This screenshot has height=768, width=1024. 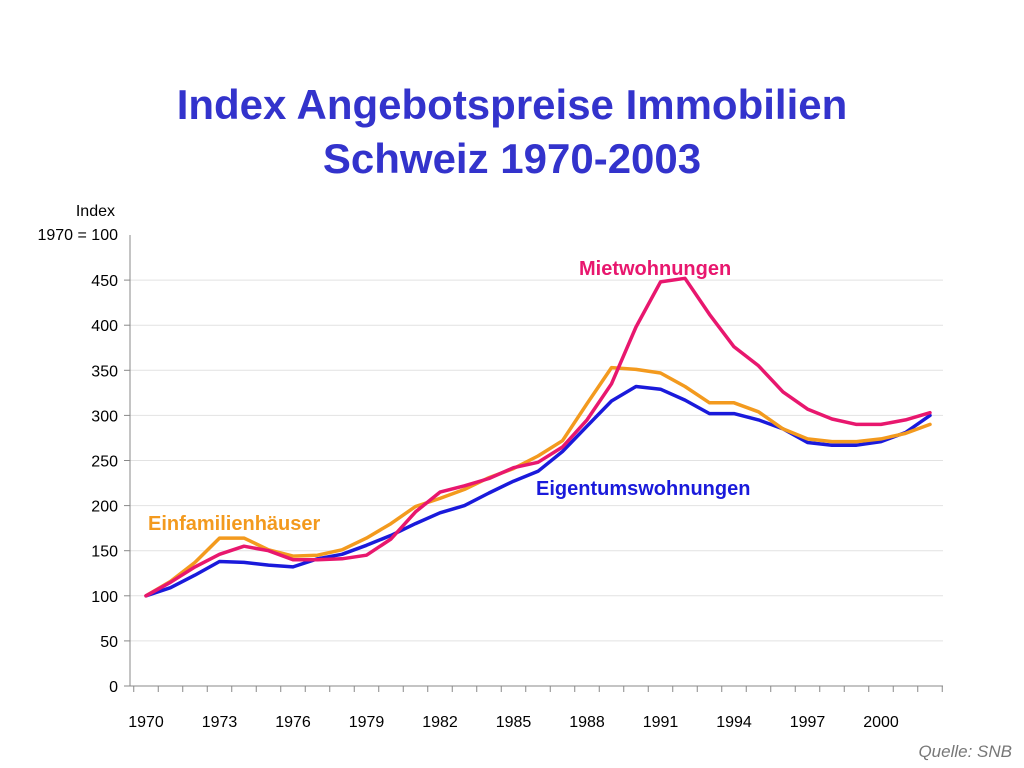 What do you see at coordinates (77, 235) in the screenshot?
I see `y-axis-unit-label-line2: 1970 = 100` at bounding box center [77, 235].